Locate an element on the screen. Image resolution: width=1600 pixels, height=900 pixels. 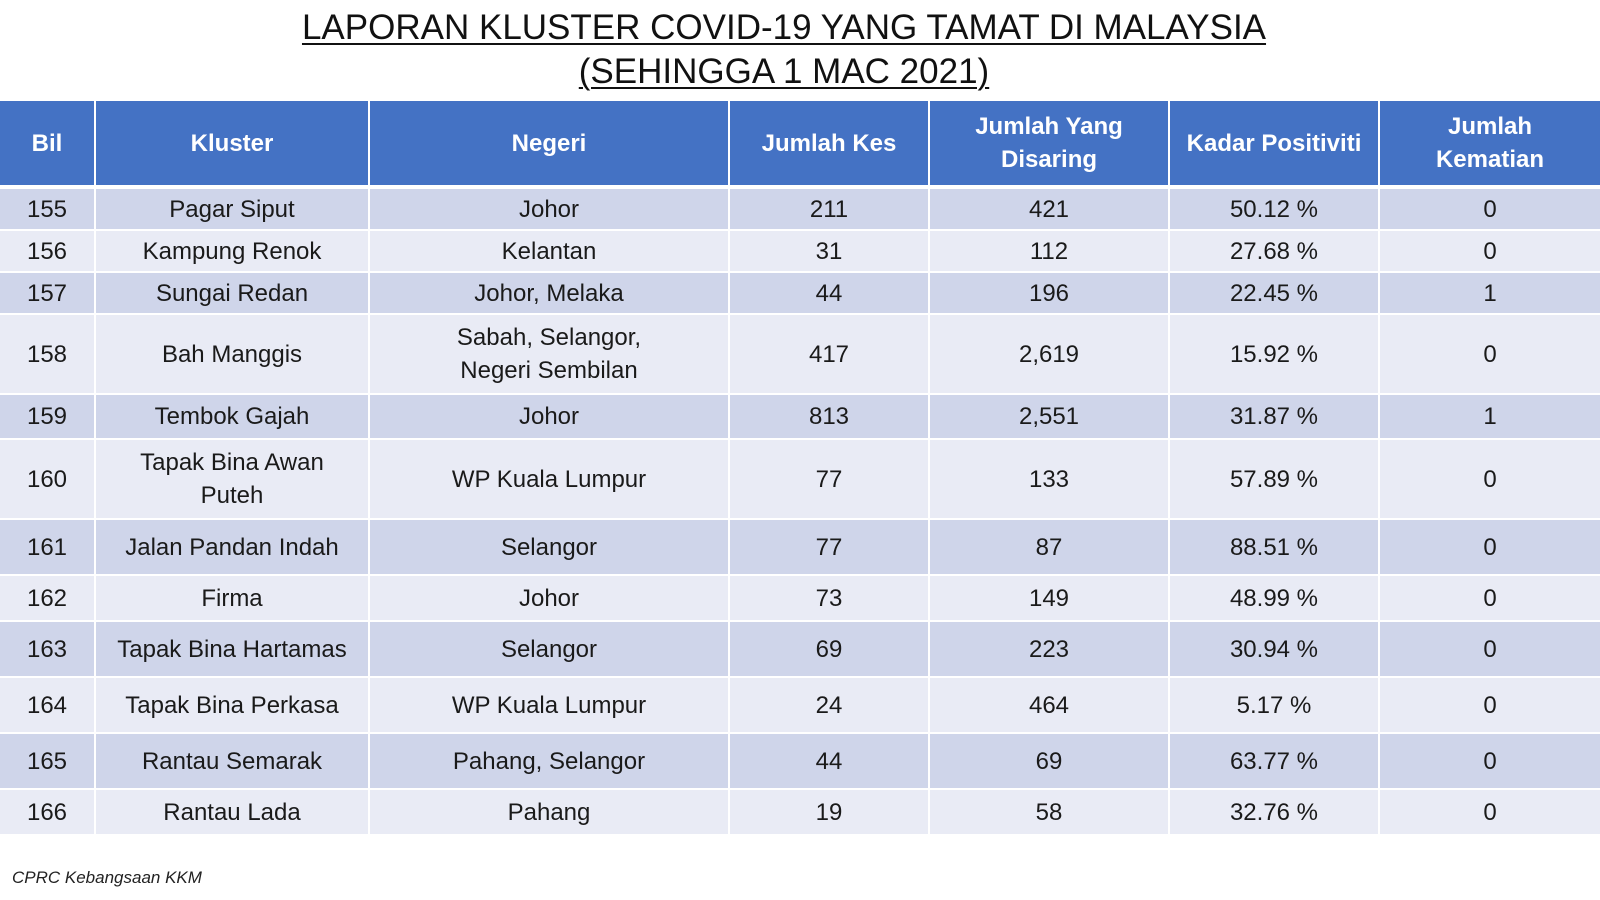
cell-kadar-positiviti: 22.45 % is located at coordinates (1275, 294).